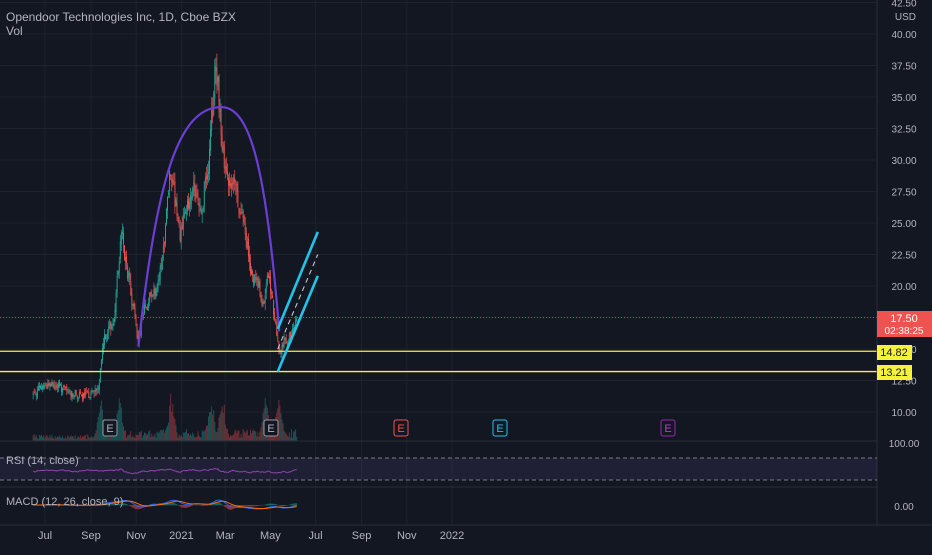 This screenshot has width=932, height=555. Describe the element at coordinates (905, 17) in the screenshot. I see `currency-label: USD` at that location.